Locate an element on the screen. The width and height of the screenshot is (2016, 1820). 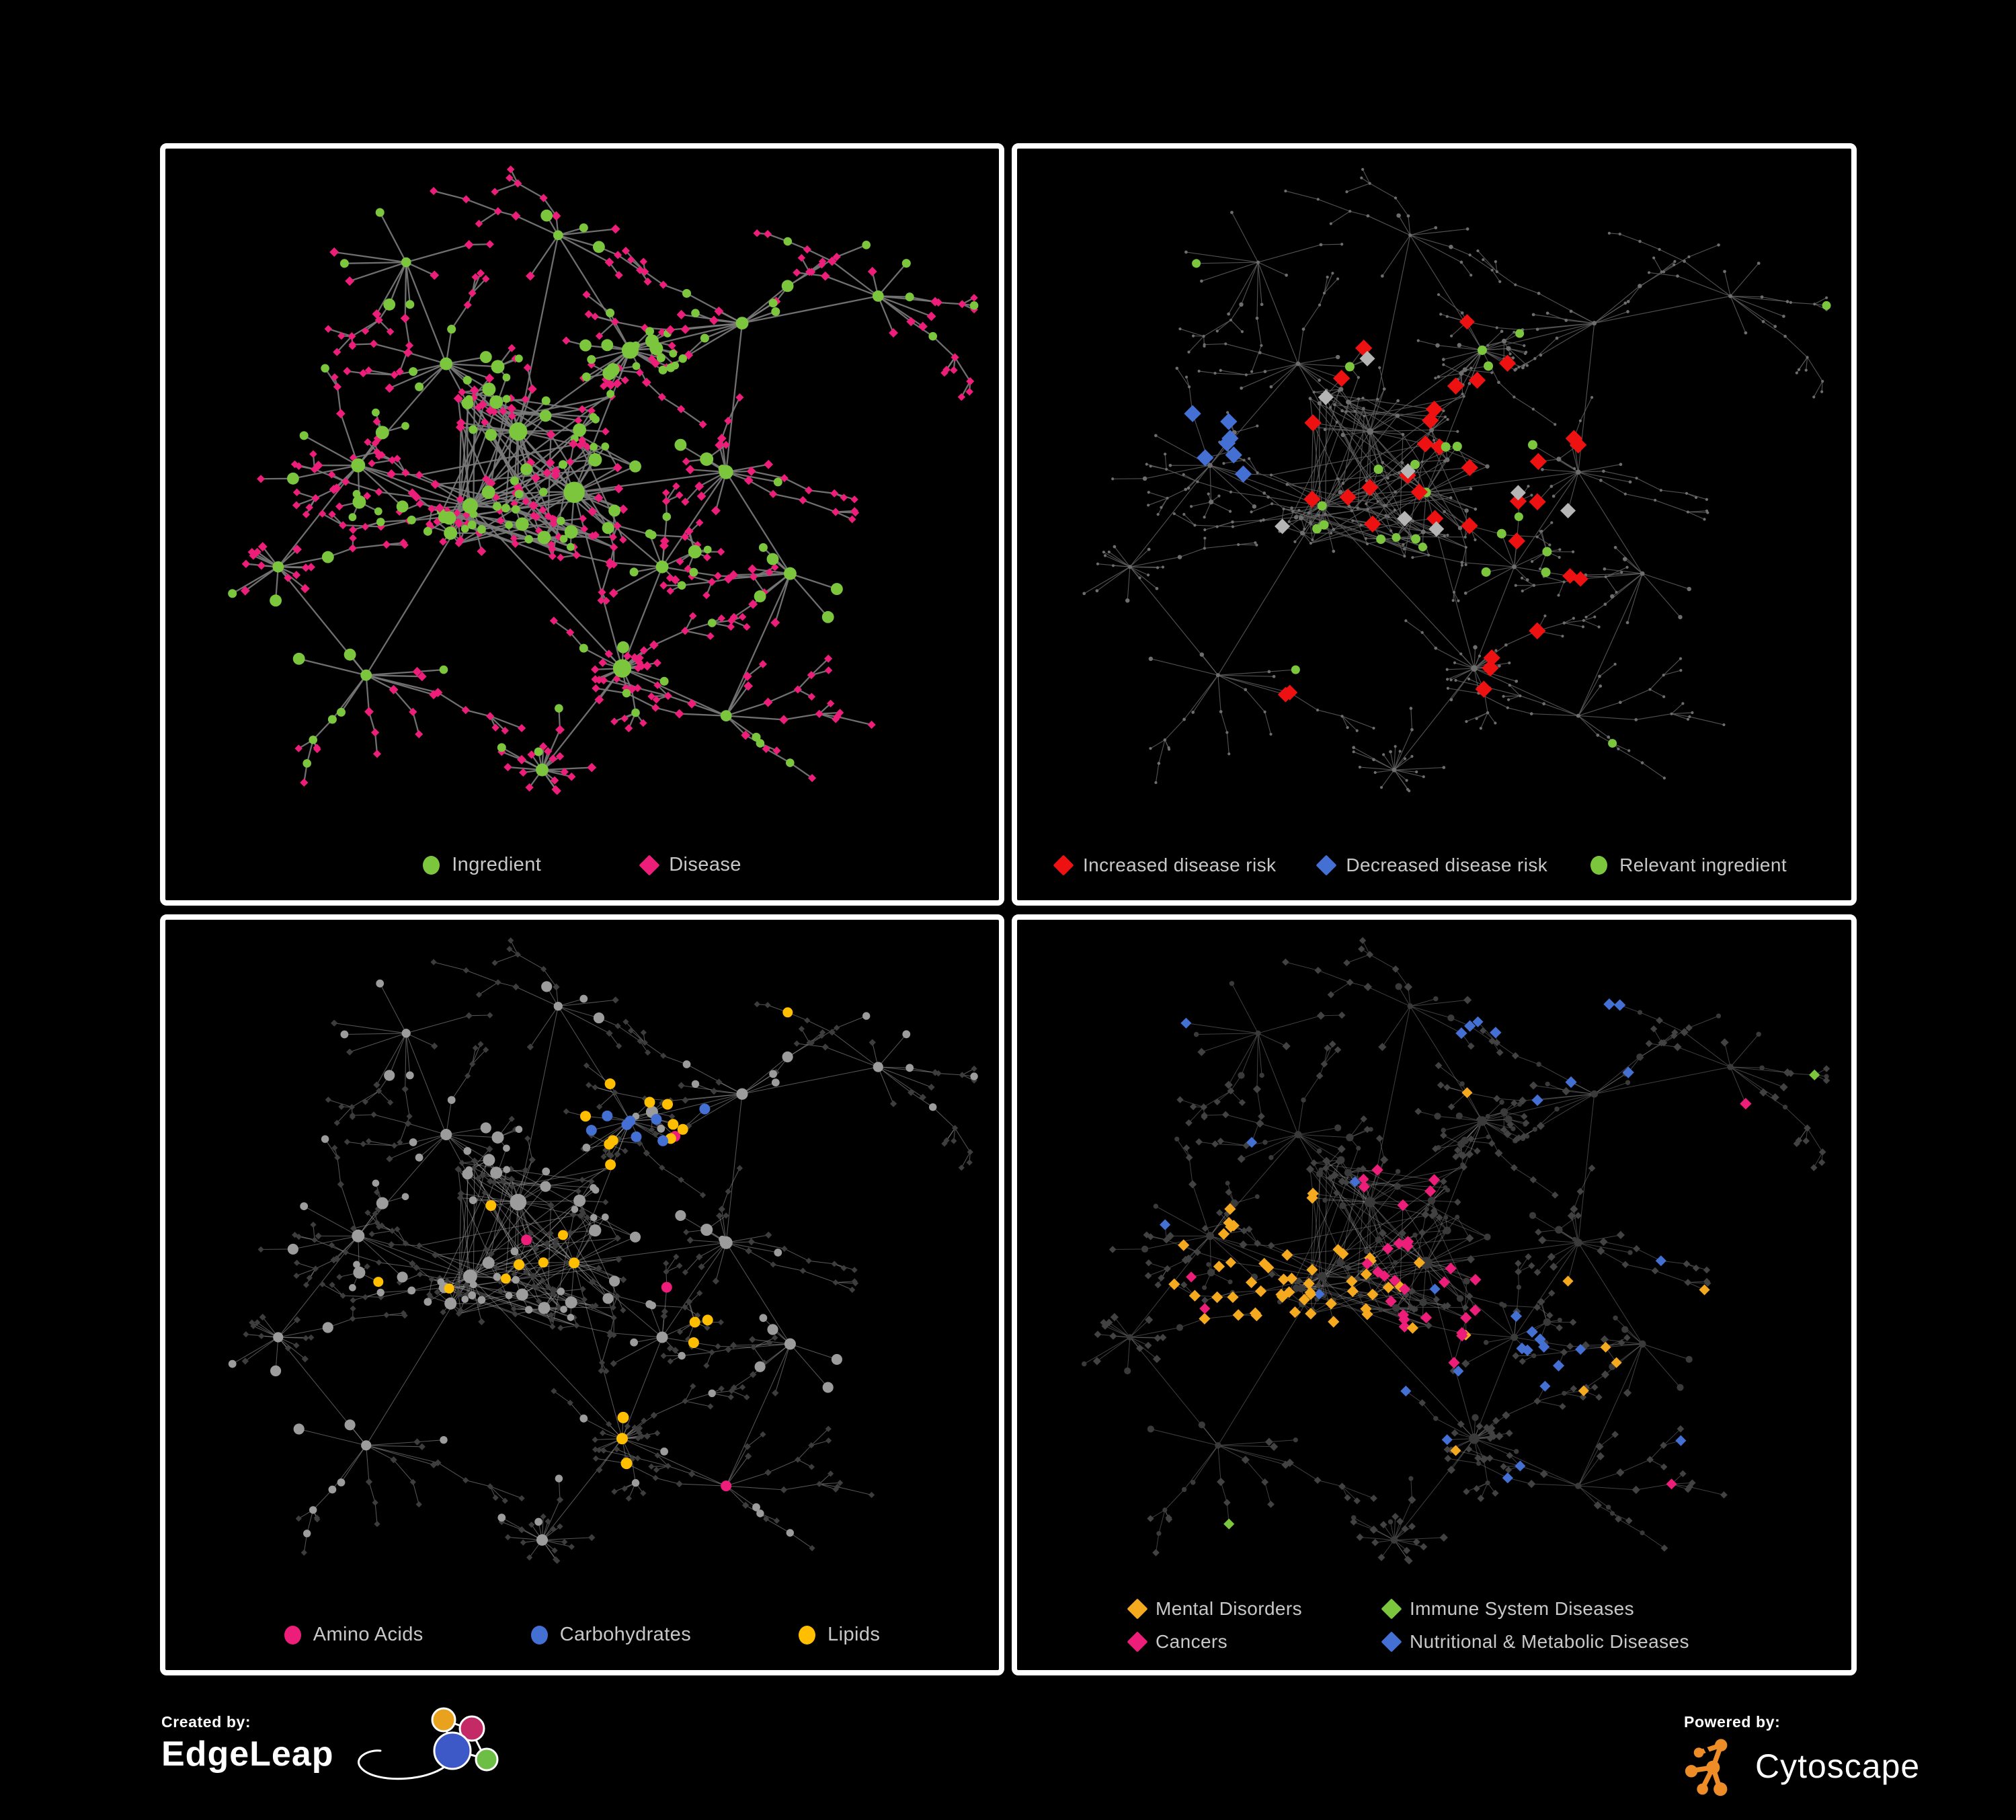
legend-item-nutritional-metabolic-diseases: Nutritional & Metabolic Diseases is located at coordinates (1535, 1642).